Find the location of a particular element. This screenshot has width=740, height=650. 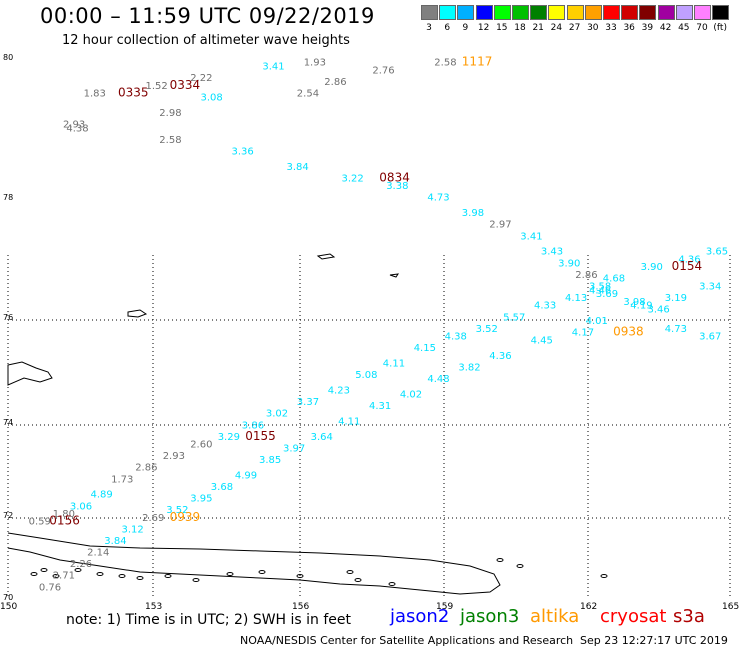

wave-height-value: 4.99 is located at coordinates (246, 475).